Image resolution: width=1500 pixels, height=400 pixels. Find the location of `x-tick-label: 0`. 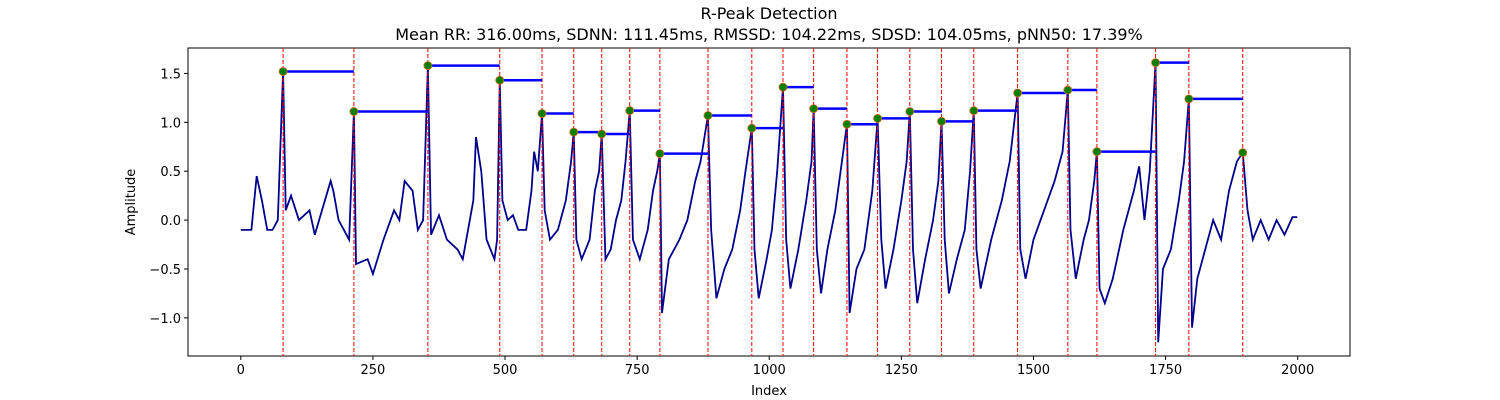

x-tick-label: 0 is located at coordinates (241, 370).